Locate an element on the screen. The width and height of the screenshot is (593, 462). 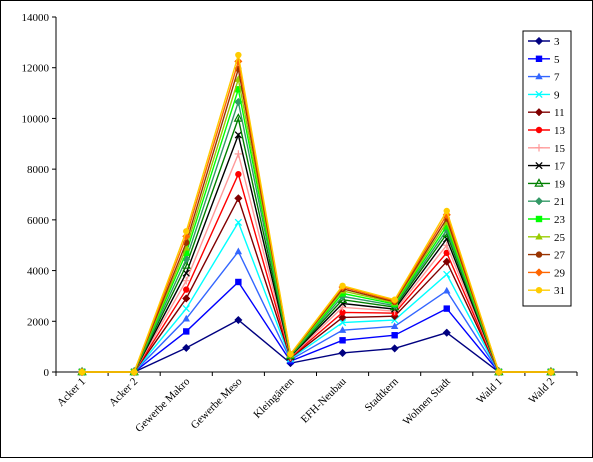
legend-label: 9 is located at coordinates (557, 95).